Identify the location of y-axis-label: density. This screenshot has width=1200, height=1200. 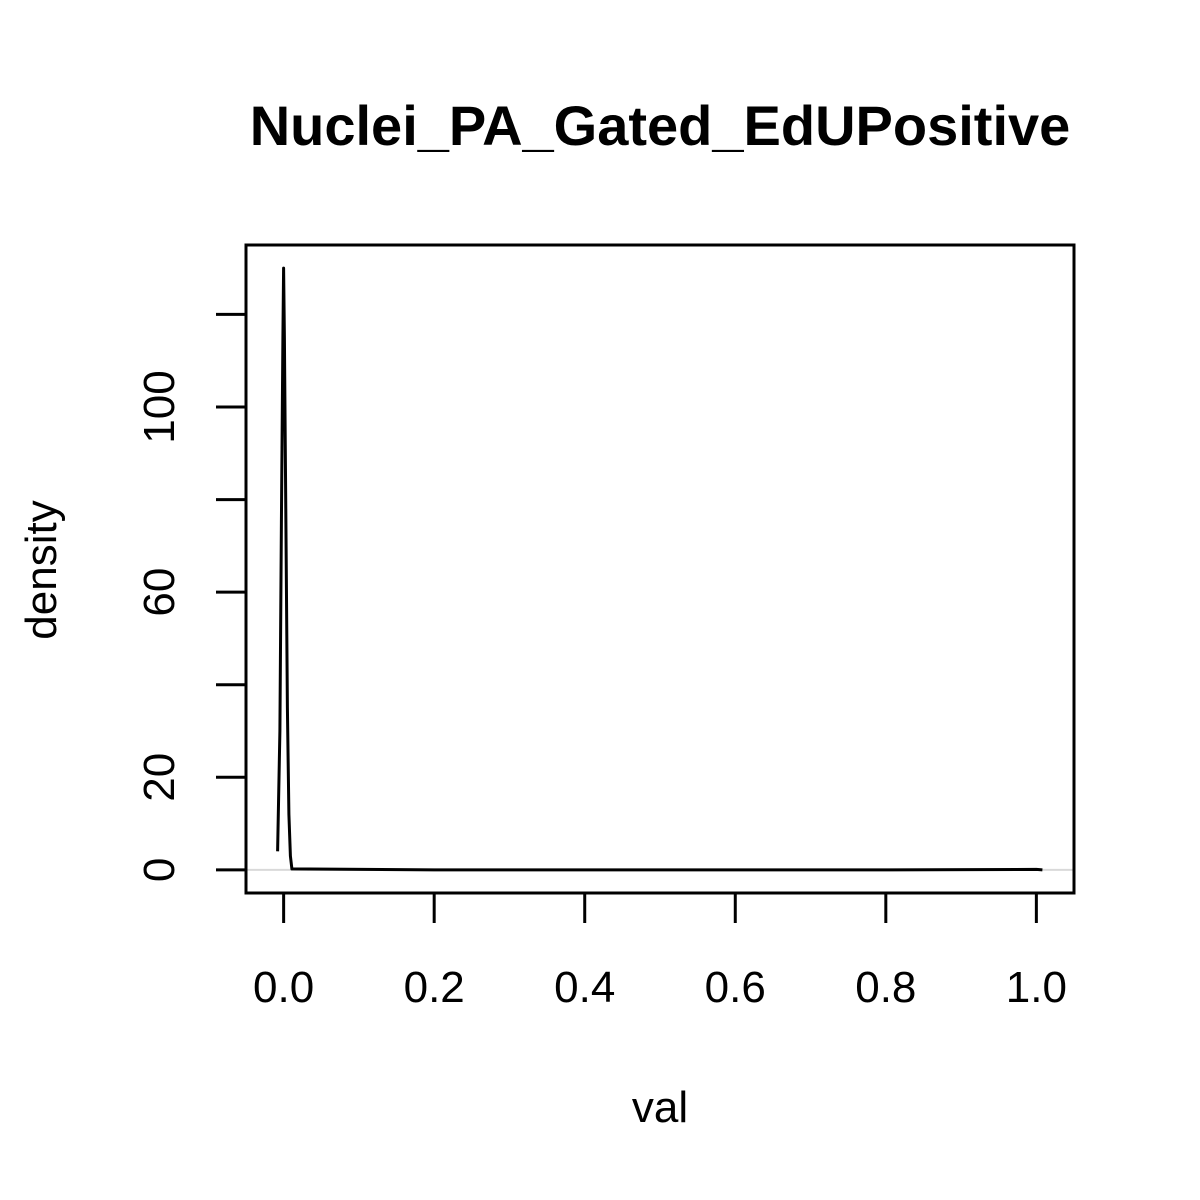
(41, 569).